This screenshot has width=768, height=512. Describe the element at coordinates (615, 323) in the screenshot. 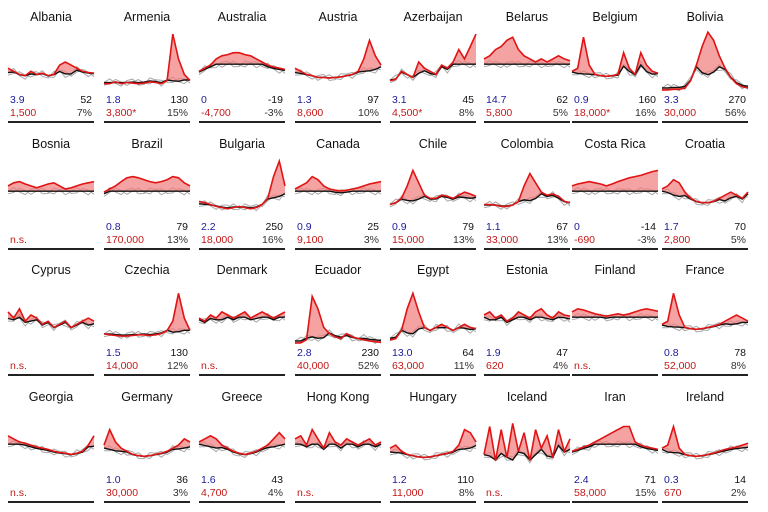

I see `country-panel: Finland n.s.` at that location.